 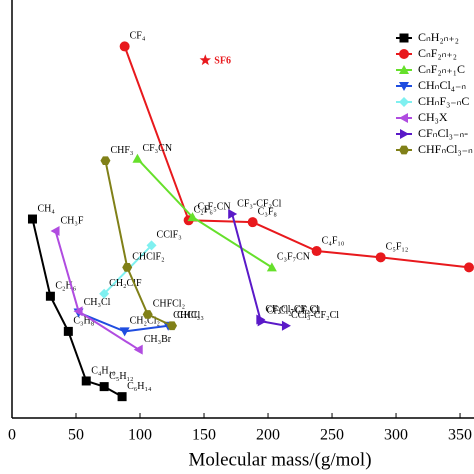 I want to click on point-label: CF₃-CF₂Cl, so click(x=259, y=203).